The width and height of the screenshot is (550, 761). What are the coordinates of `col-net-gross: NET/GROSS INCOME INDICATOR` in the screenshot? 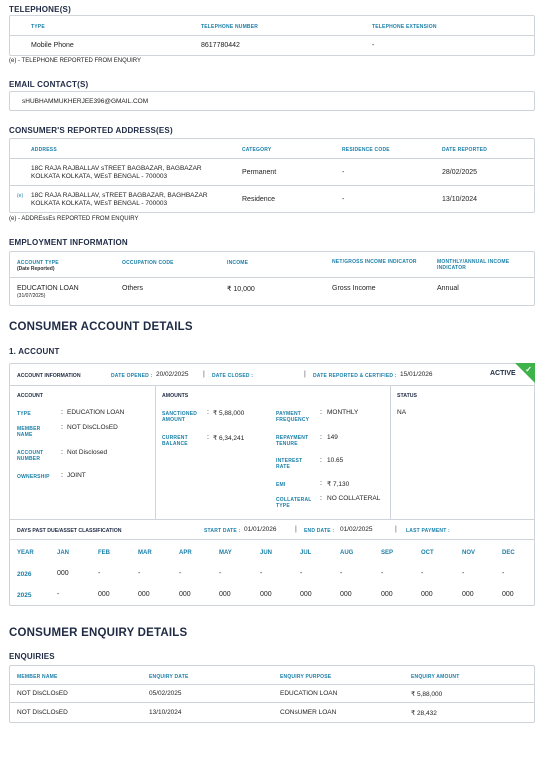 It's located at (374, 262).